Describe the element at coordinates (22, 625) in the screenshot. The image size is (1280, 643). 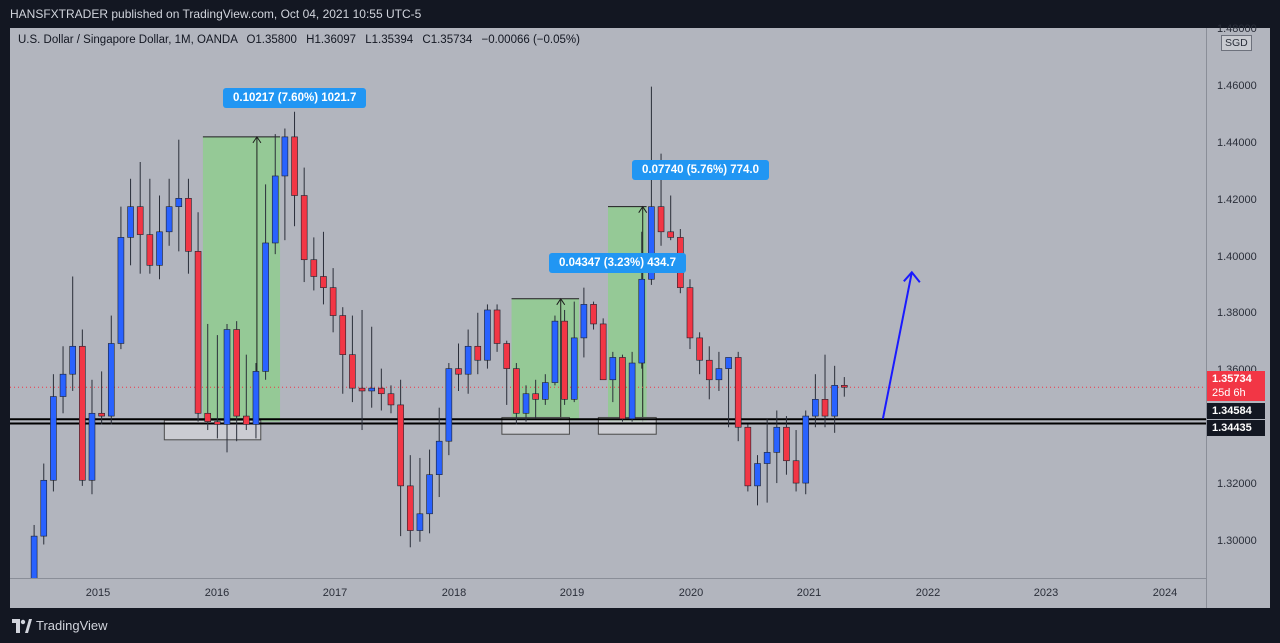
I see `tradingview-icon` at that location.